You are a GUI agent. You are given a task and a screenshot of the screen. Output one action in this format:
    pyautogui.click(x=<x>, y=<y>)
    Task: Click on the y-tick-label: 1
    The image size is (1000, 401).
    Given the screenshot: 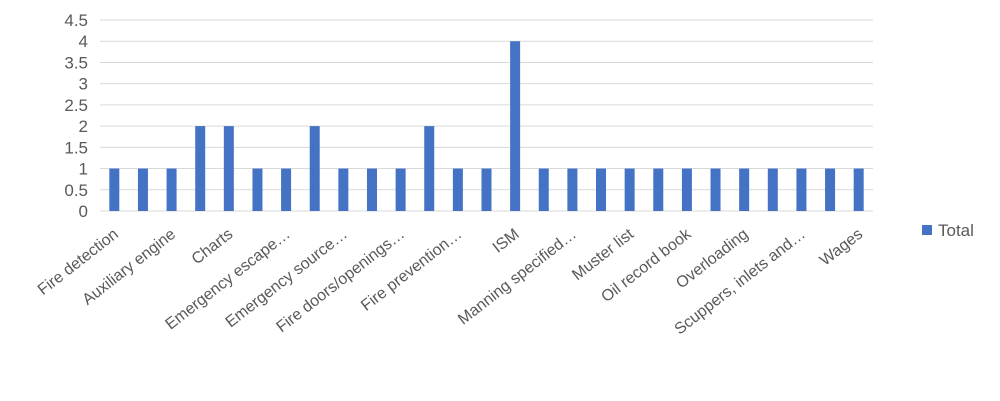 What is the action you would take?
    pyautogui.click(x=83, y=169)
    